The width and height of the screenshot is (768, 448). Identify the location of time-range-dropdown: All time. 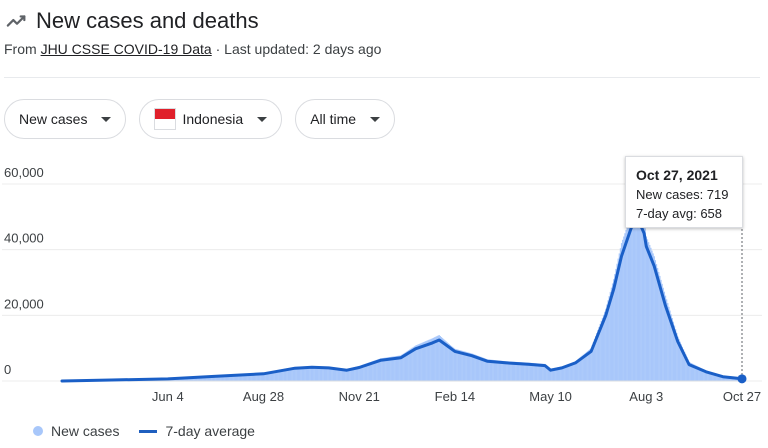
(345, 119).